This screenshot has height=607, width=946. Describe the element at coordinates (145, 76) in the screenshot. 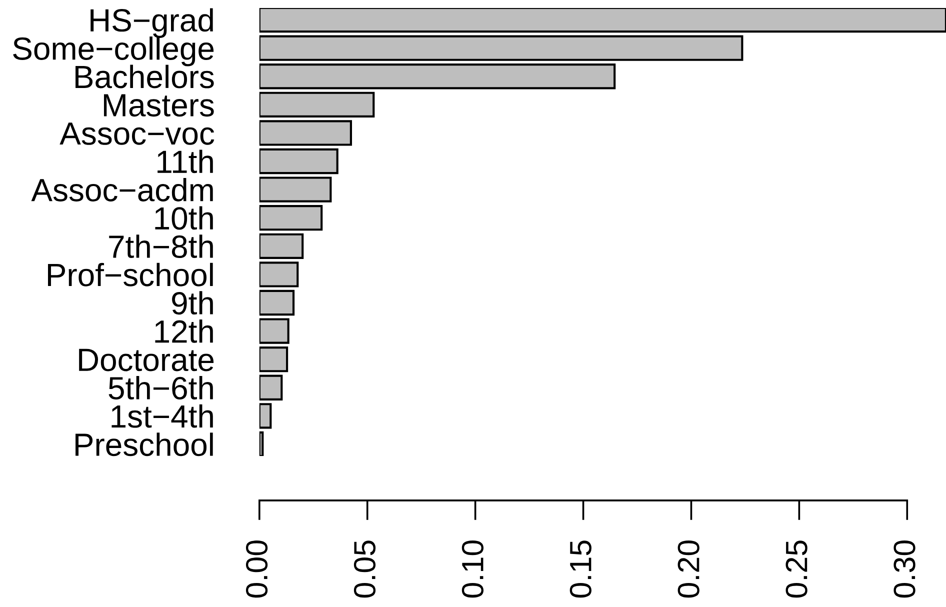

I see `y-tick-label: Bachelors` at that location.